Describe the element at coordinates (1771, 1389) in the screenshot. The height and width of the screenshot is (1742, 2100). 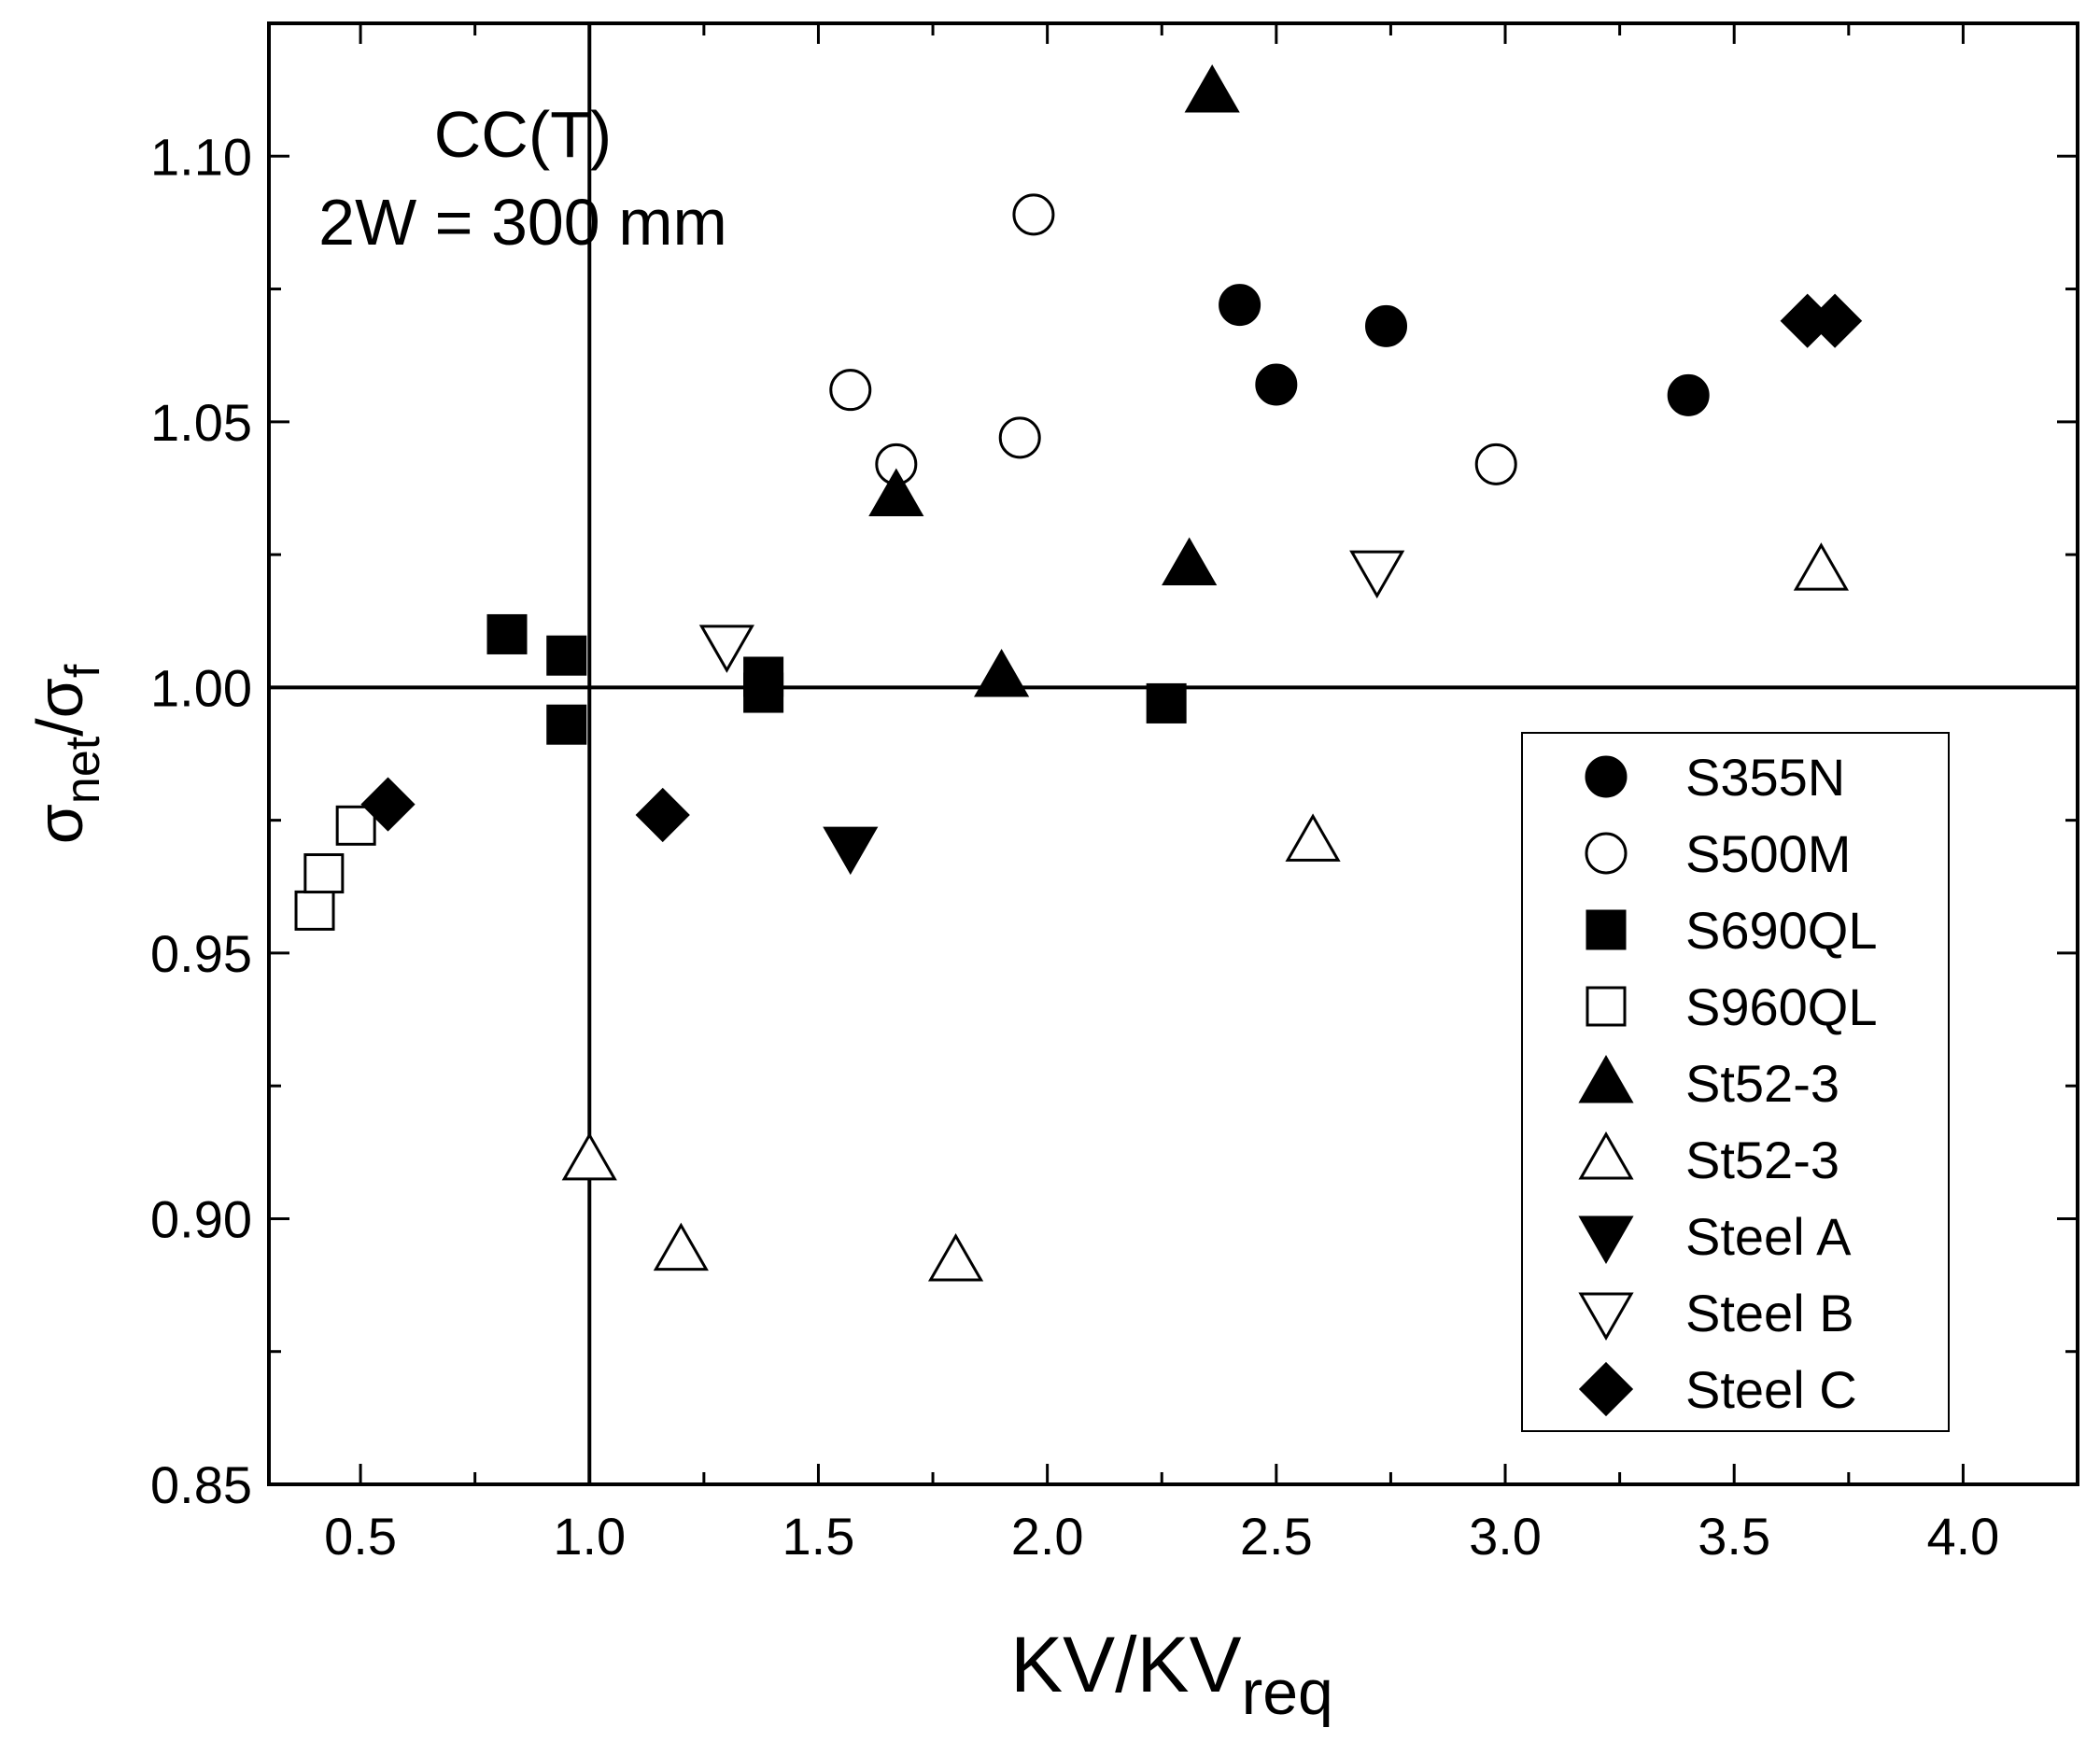
I see `legend-label: Steel C` at that location.